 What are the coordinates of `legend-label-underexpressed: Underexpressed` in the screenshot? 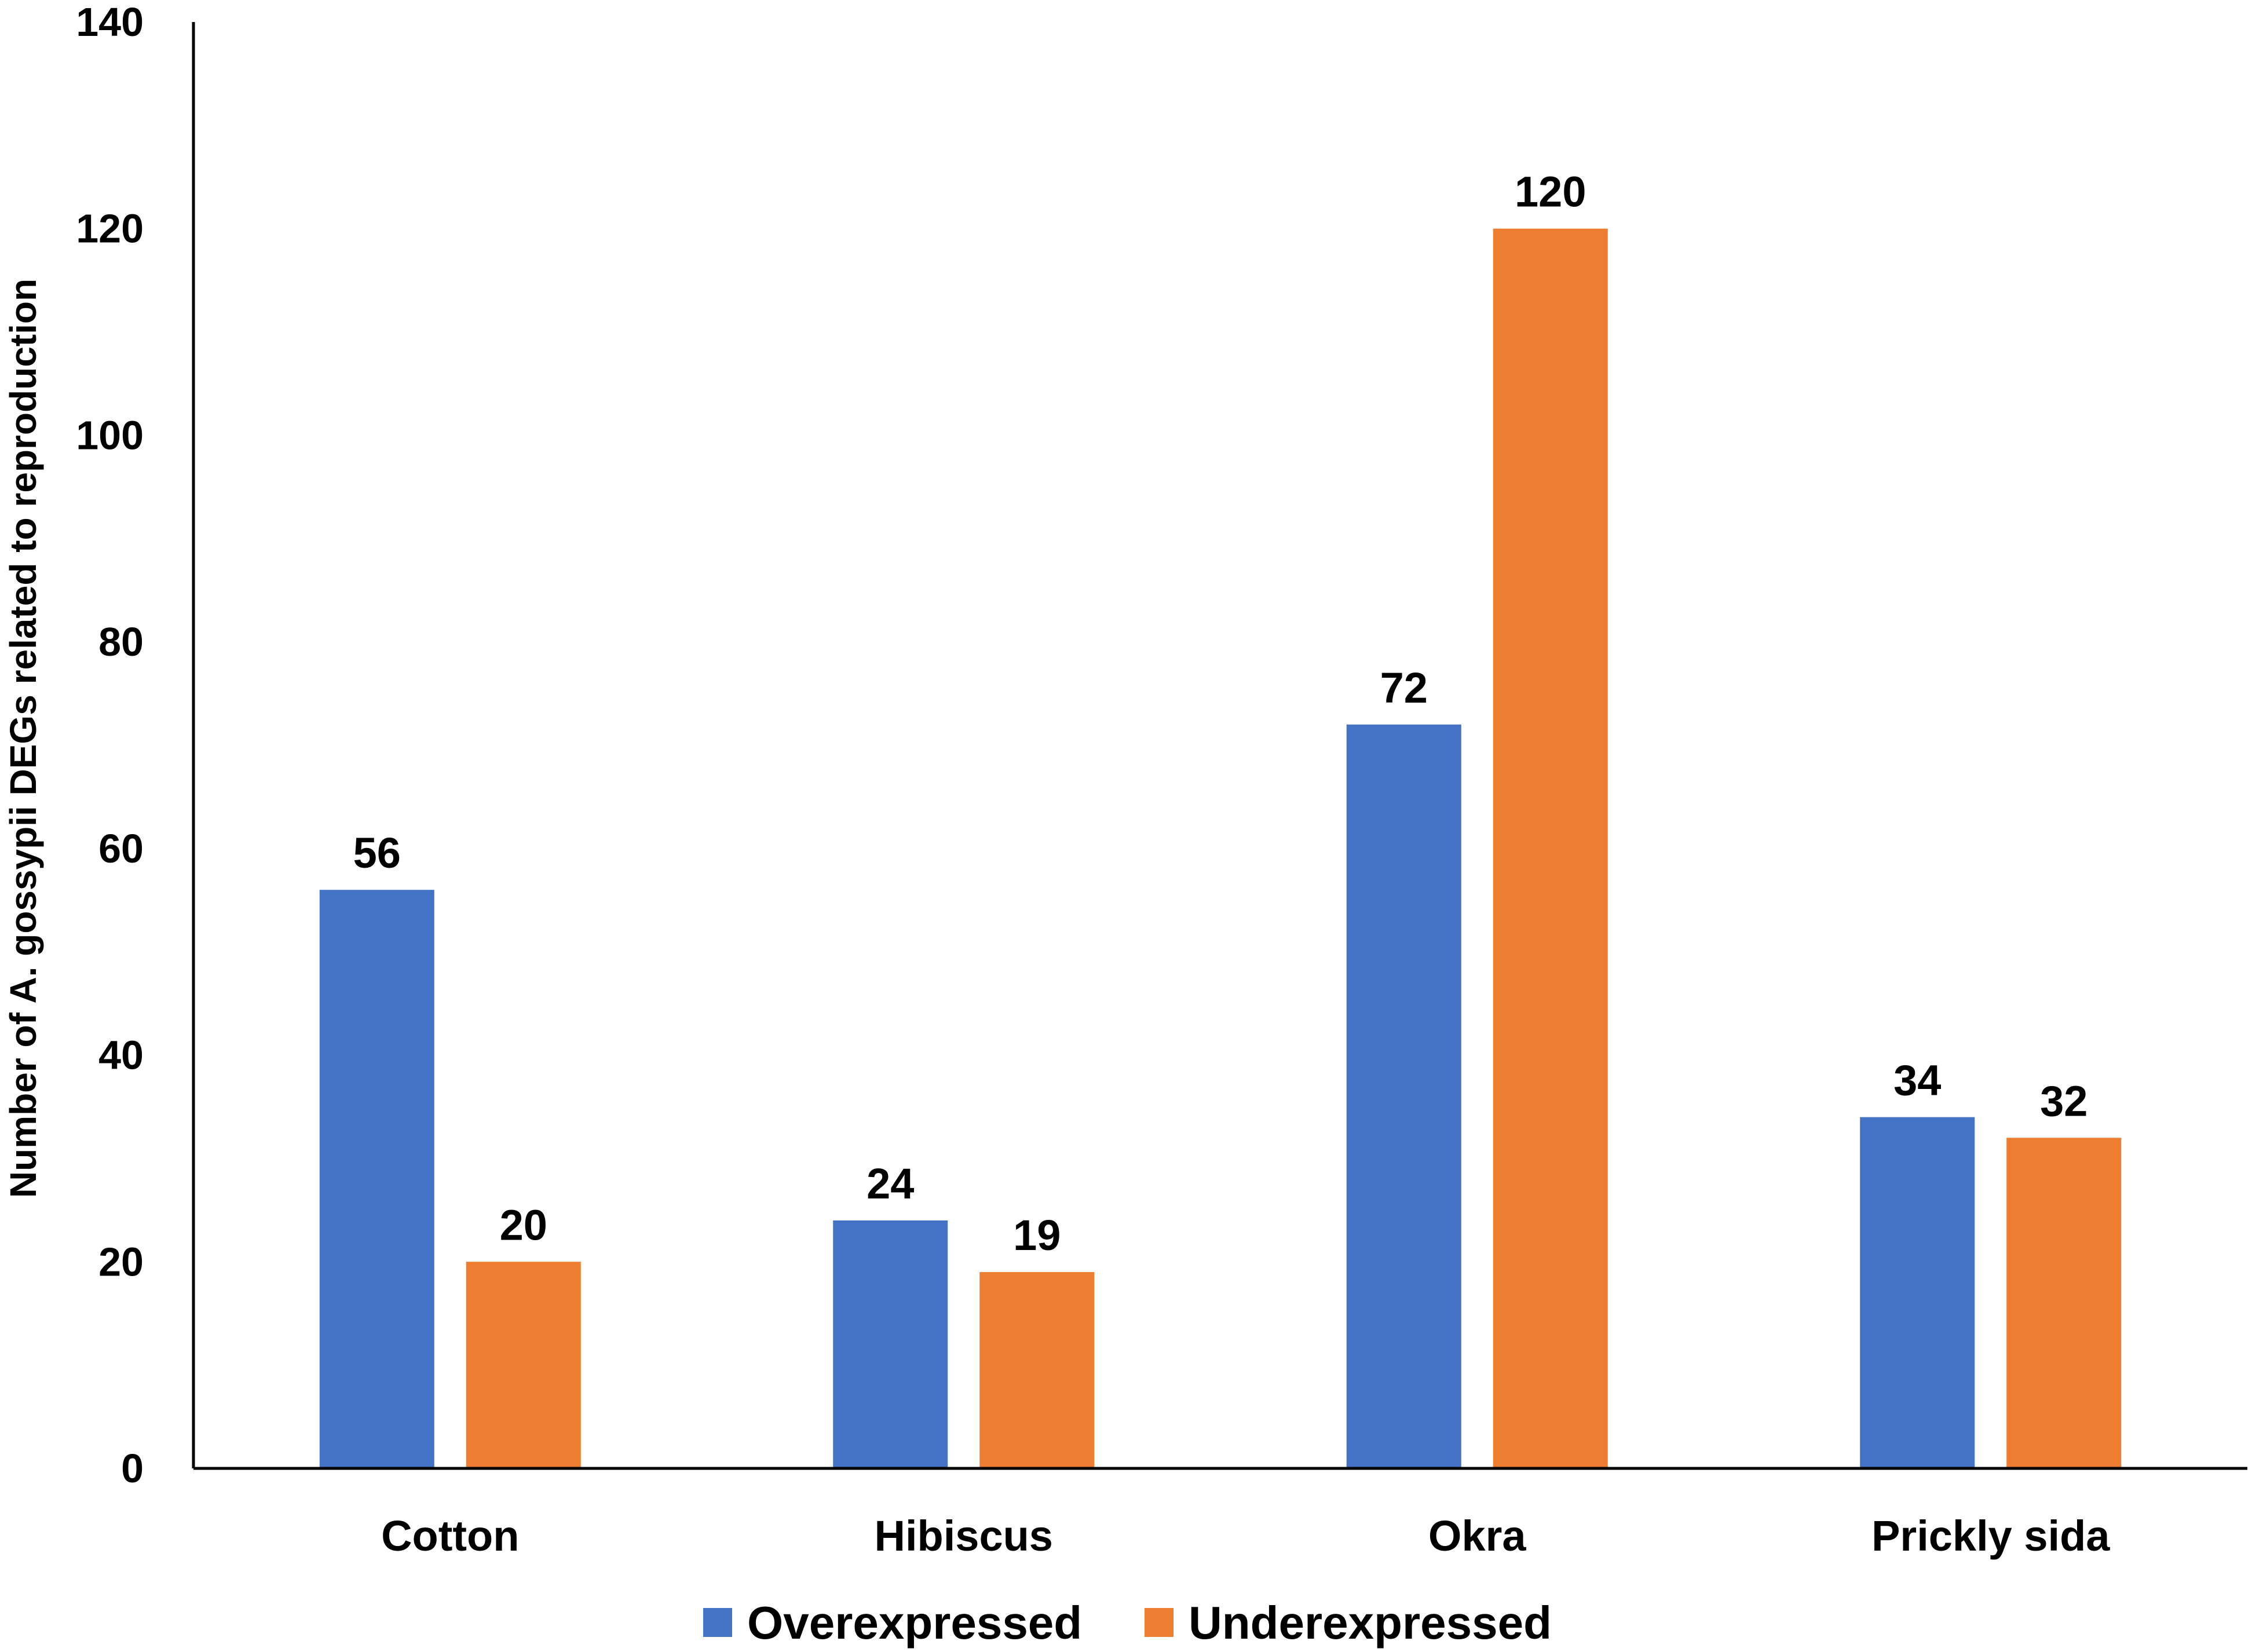 It's located at (1370, 1623).